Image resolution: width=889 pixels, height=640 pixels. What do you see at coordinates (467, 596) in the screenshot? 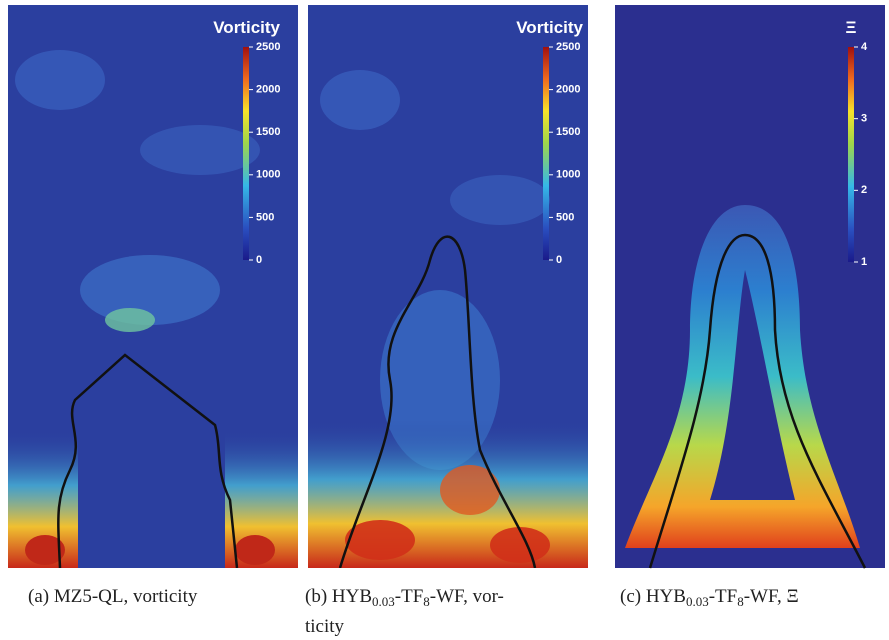
I see `caption-text: -WF, vor-` at bounding box center [467, 596].